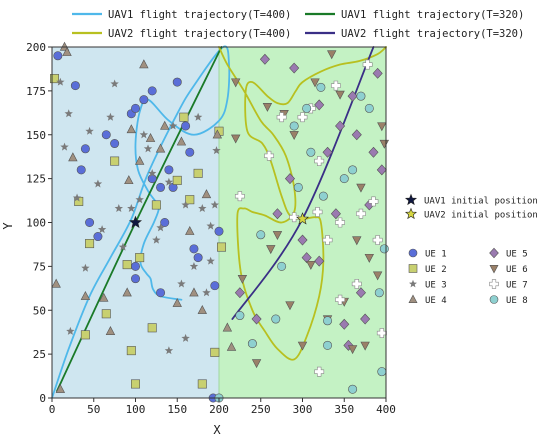 The height and width of the screenshot is (444, 550). What do you see at coordinates (39, 310) in the screenshot?
I see `y-tick-label: 50` at bounding box center [39, 310].